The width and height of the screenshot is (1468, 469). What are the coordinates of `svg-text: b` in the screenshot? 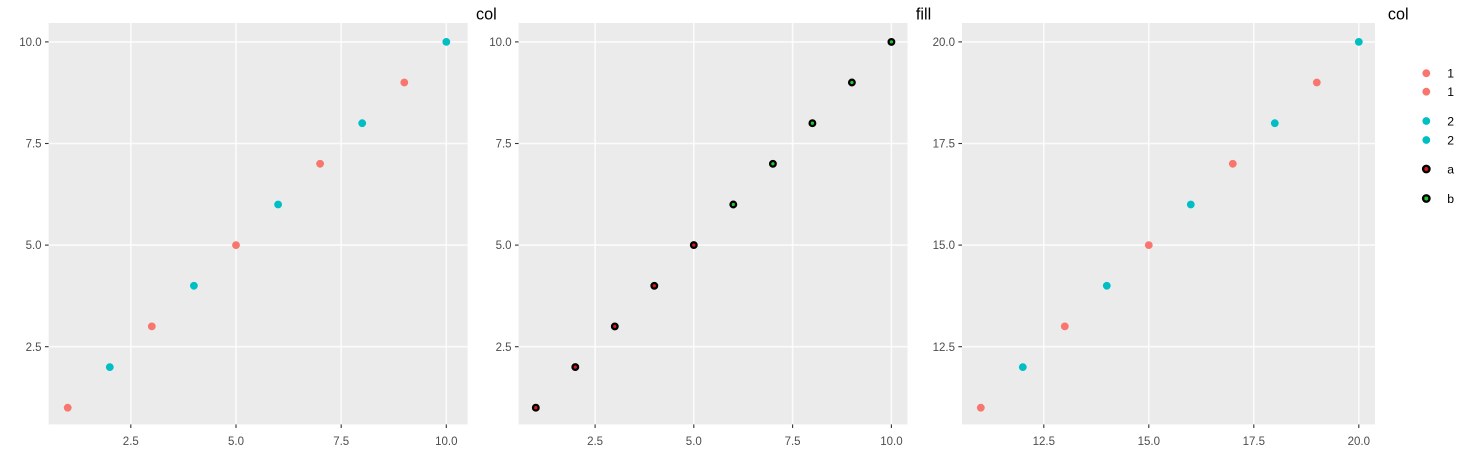 It's located at (1450, 199).